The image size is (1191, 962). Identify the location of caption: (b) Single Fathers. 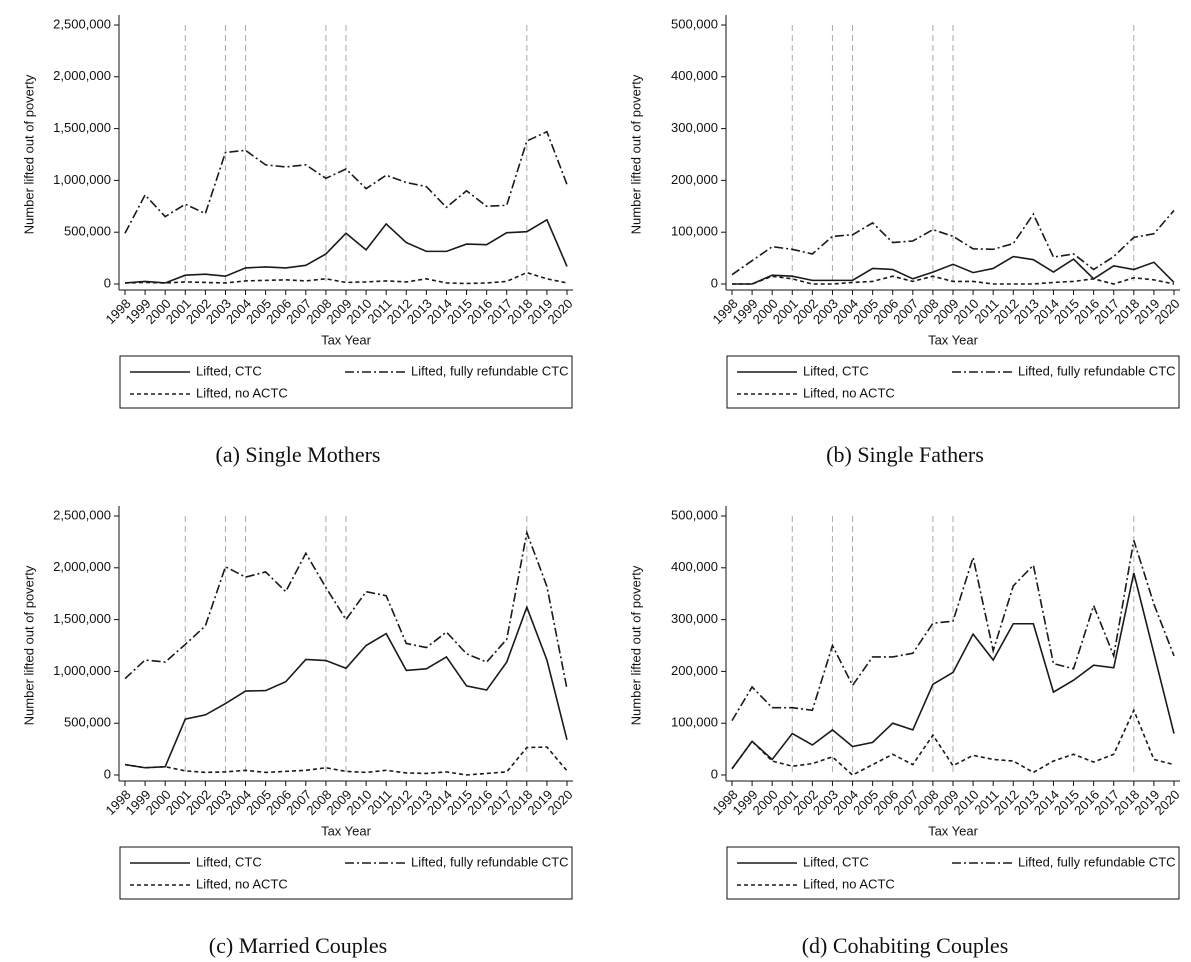
(905, 454).